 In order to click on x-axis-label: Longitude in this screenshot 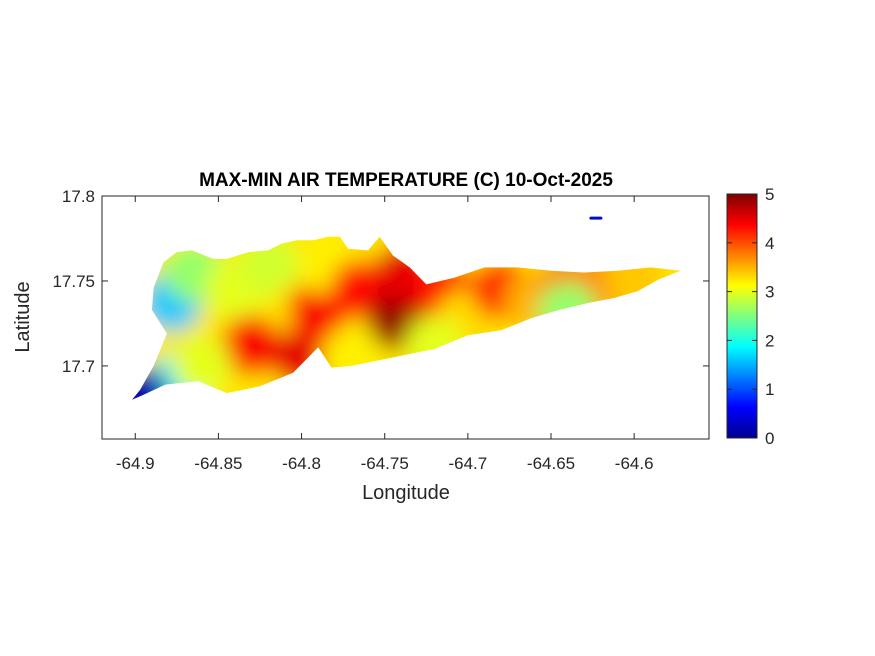, I will do `click(406, 493)`.